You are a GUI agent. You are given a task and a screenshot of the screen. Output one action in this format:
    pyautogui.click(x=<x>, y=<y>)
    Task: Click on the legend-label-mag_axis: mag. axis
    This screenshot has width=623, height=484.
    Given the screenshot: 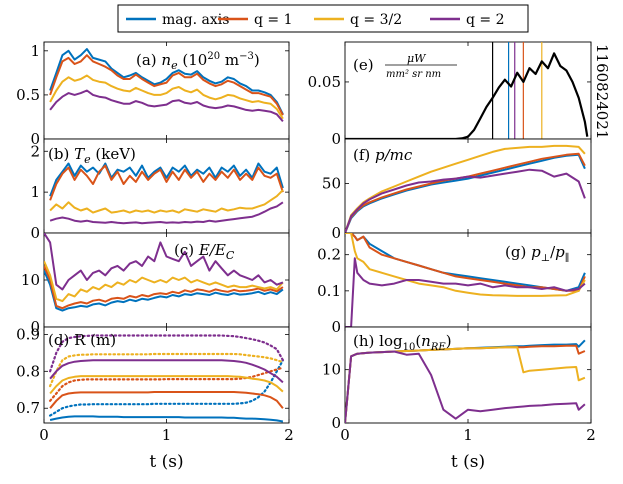 What is the action you would take?
    pyautogui.click(x=195, y=20)
    